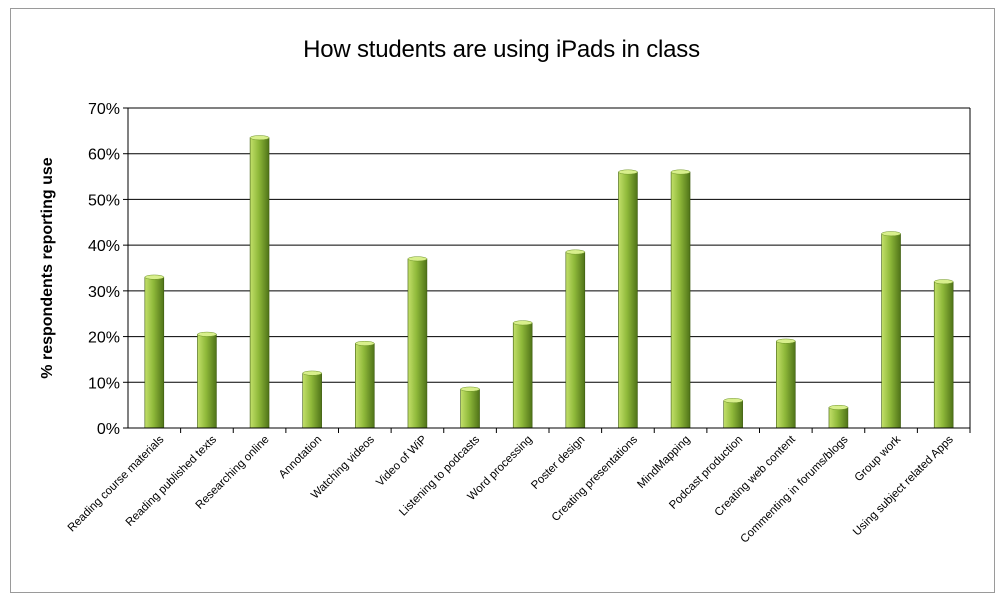  I want to click on x-tick-label: Commenting in forums/blogs, so click(795, 489).